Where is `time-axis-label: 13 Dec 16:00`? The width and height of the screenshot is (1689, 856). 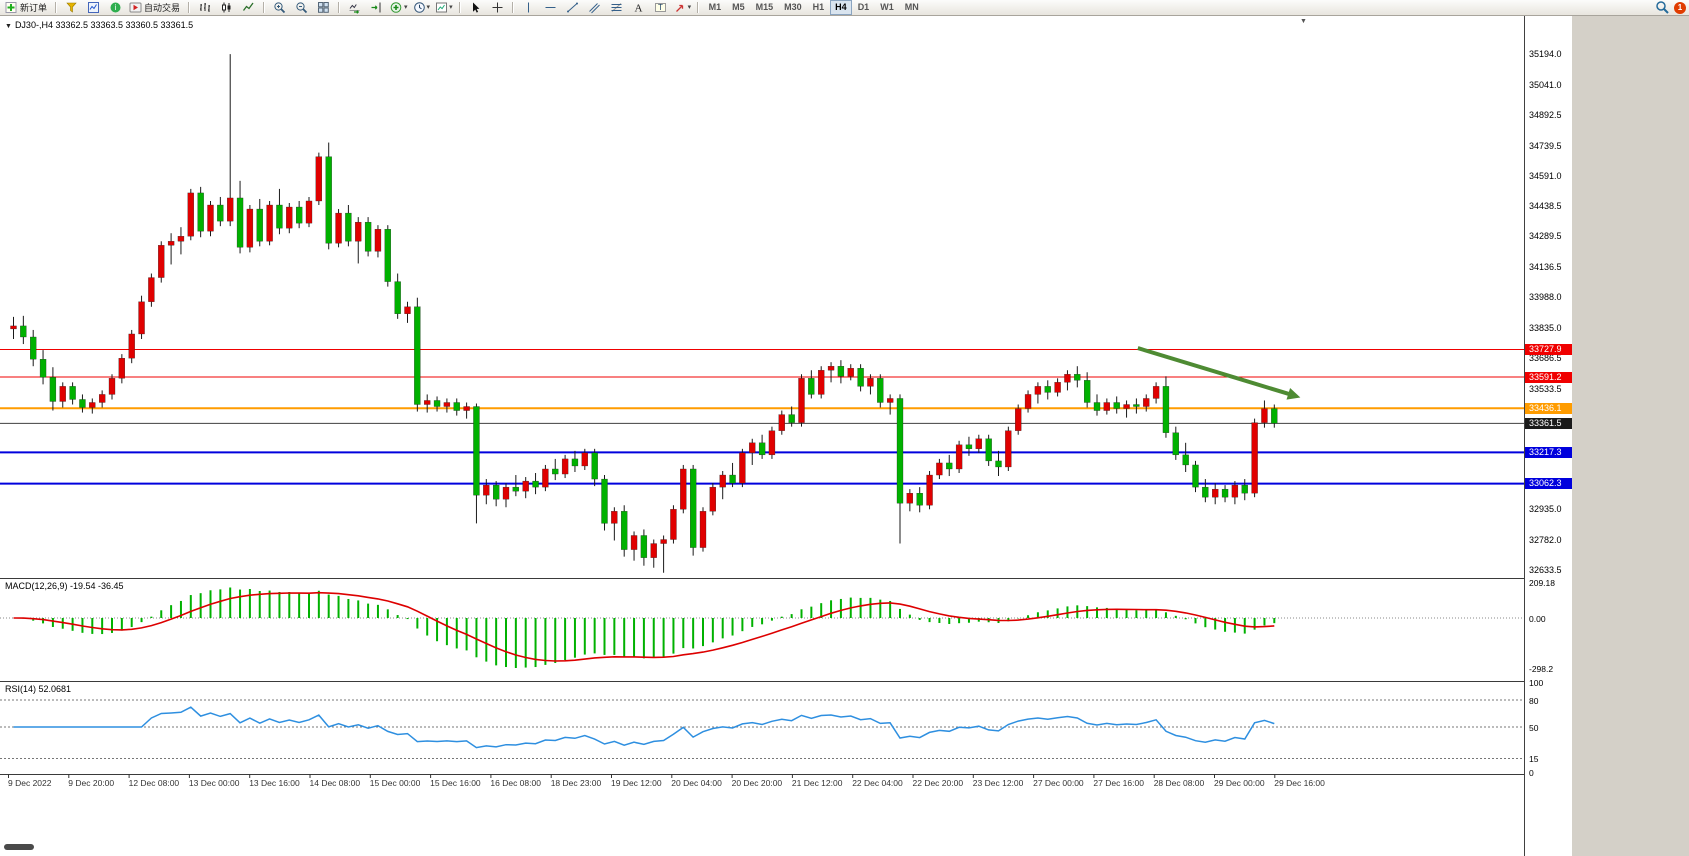 time-axis-label: 13 Dec 16:00 is located at coordinates (274, 783).